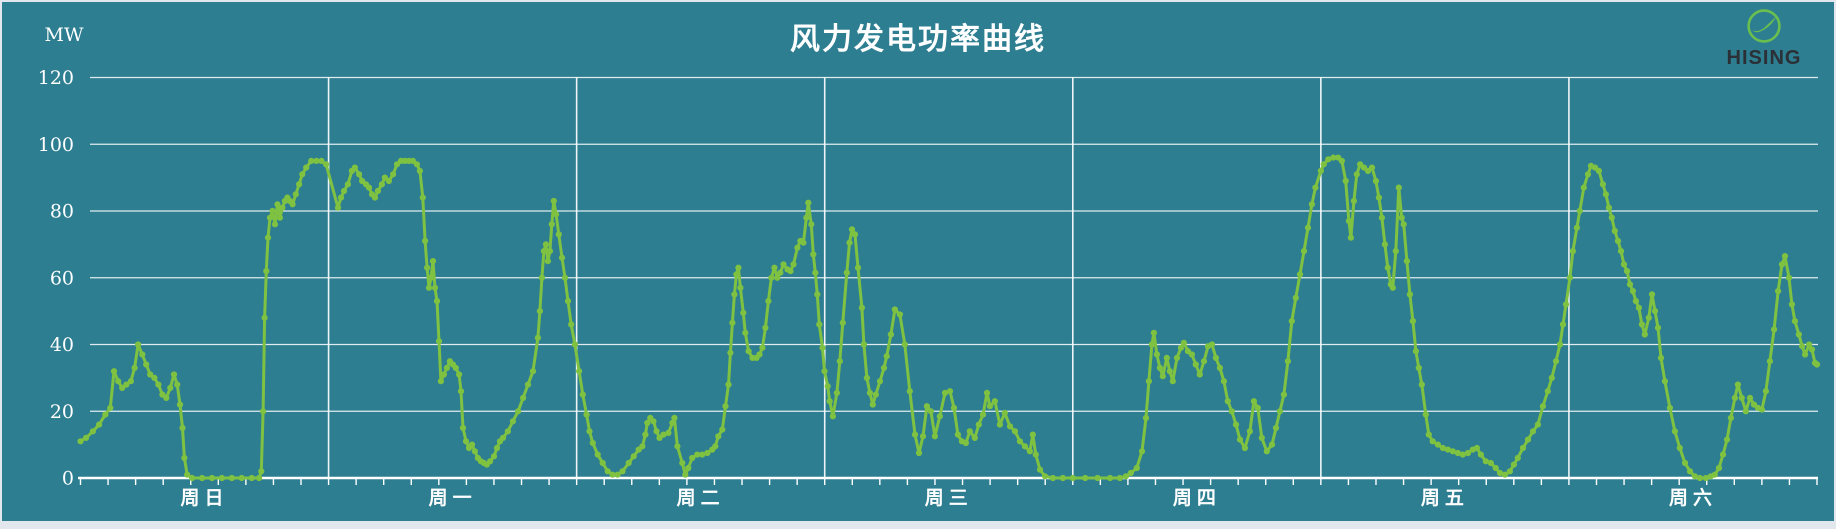 This screenshot has width=1836, height=529. Describe the element at coordinates (701, 498) in the screenshot. I see `x-day-label: 周二` at that location.